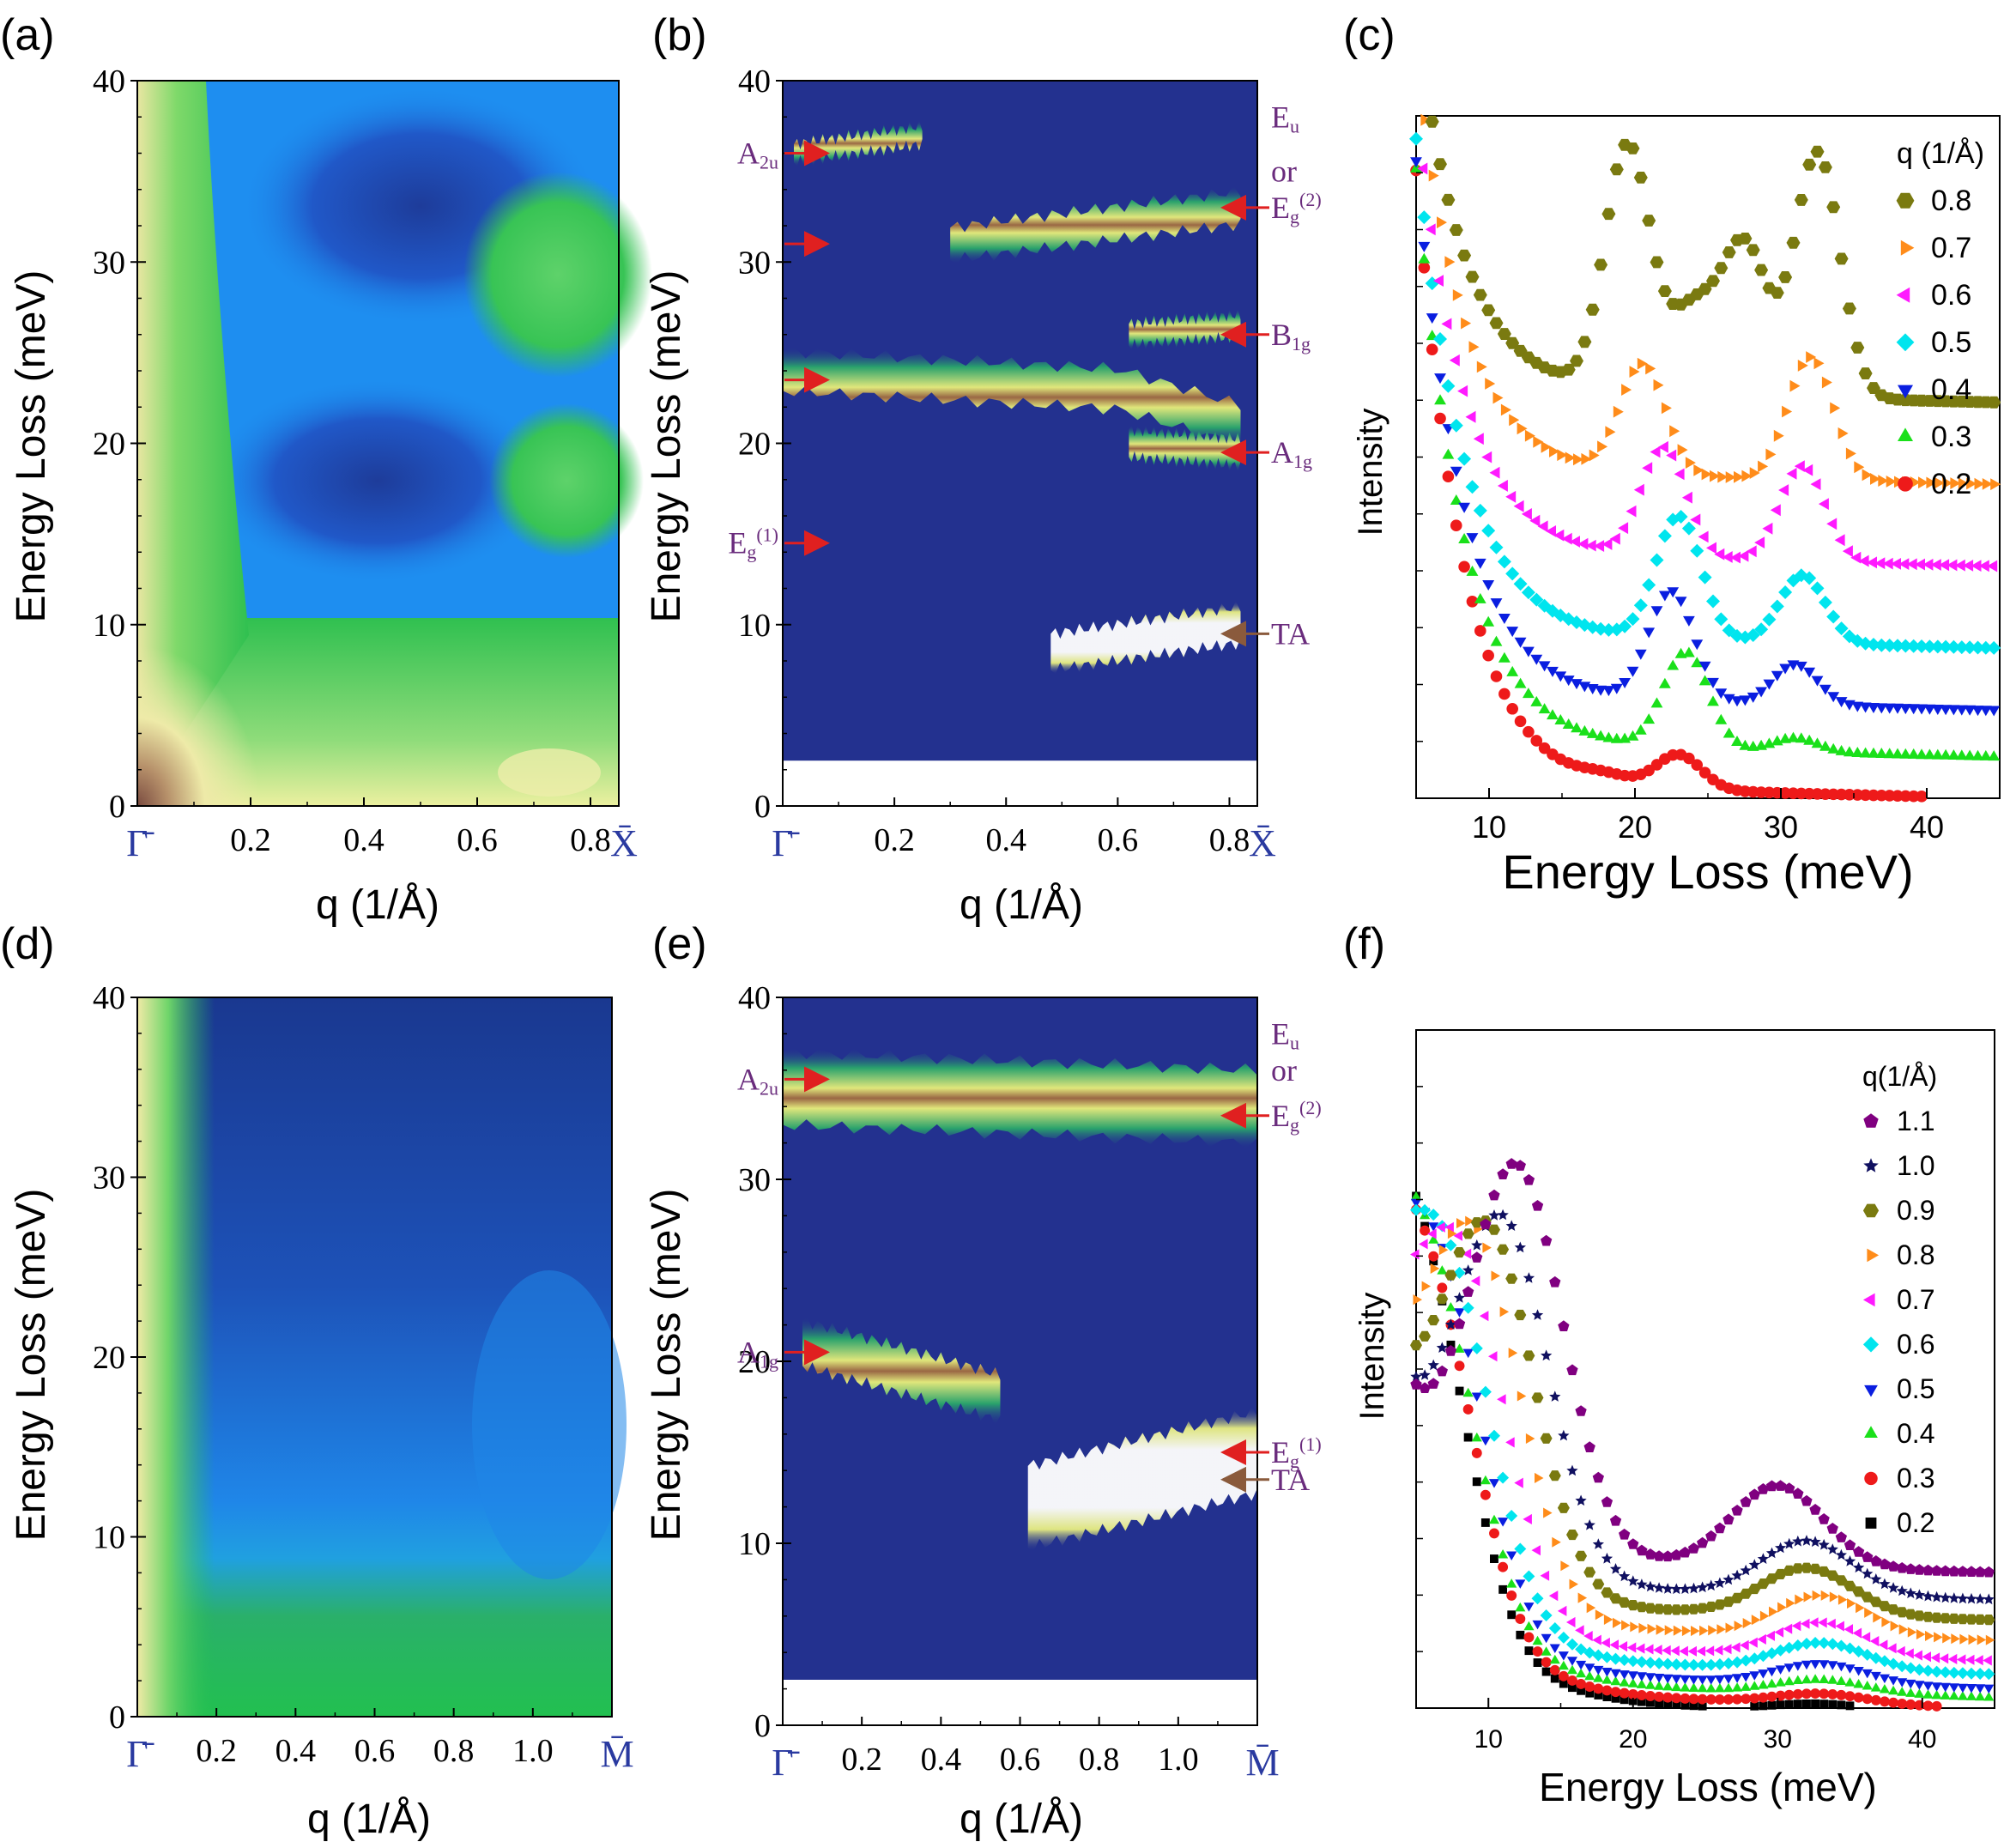  Describe the element at coordinates (364, 840) in the screenshot. I see `x-tick-label-a: 0.4` at that location.